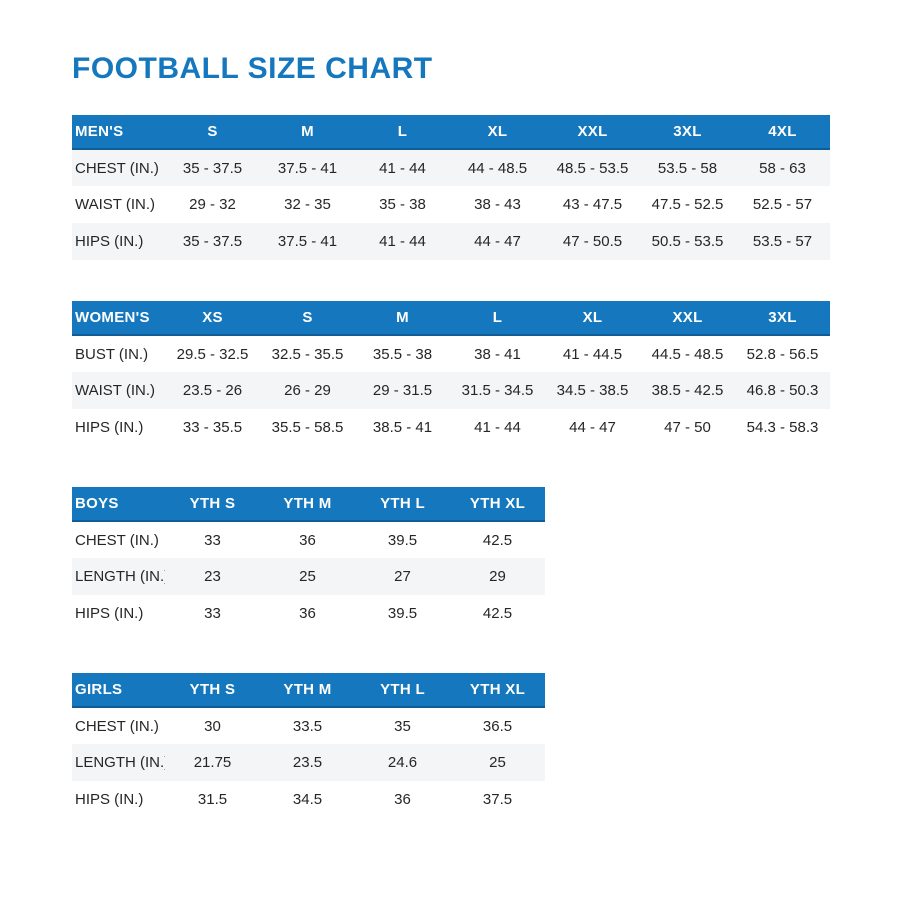  I want to click on size-value-cell: 41 - 44, so click(402, 168).